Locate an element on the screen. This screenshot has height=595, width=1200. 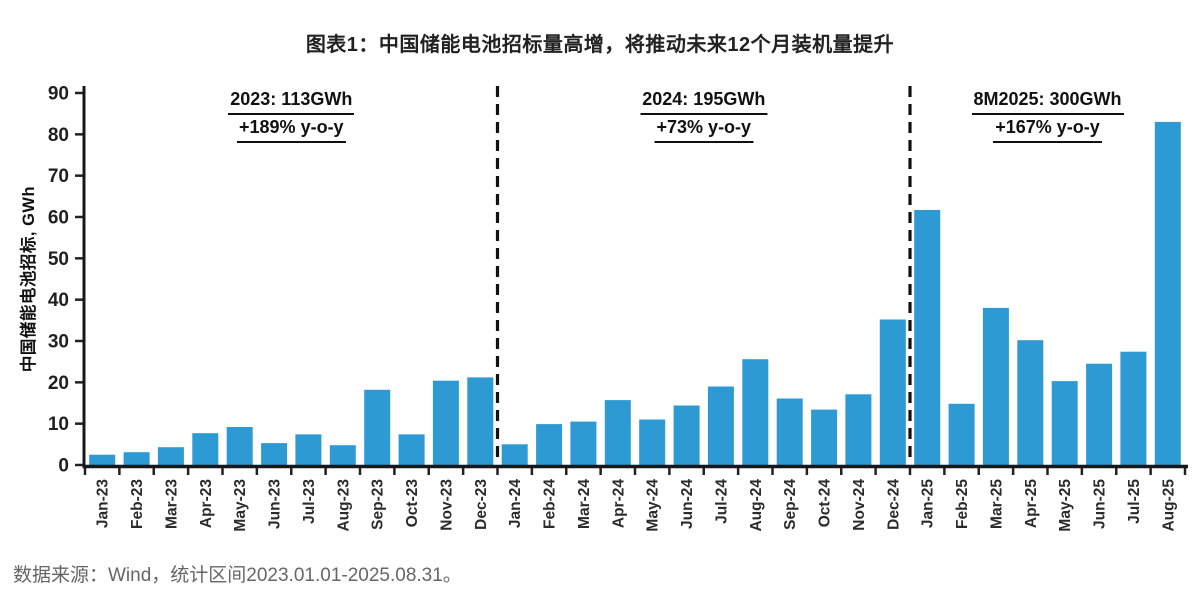
x-tick-label: Feb-24 is located at coordinates (550, 504).